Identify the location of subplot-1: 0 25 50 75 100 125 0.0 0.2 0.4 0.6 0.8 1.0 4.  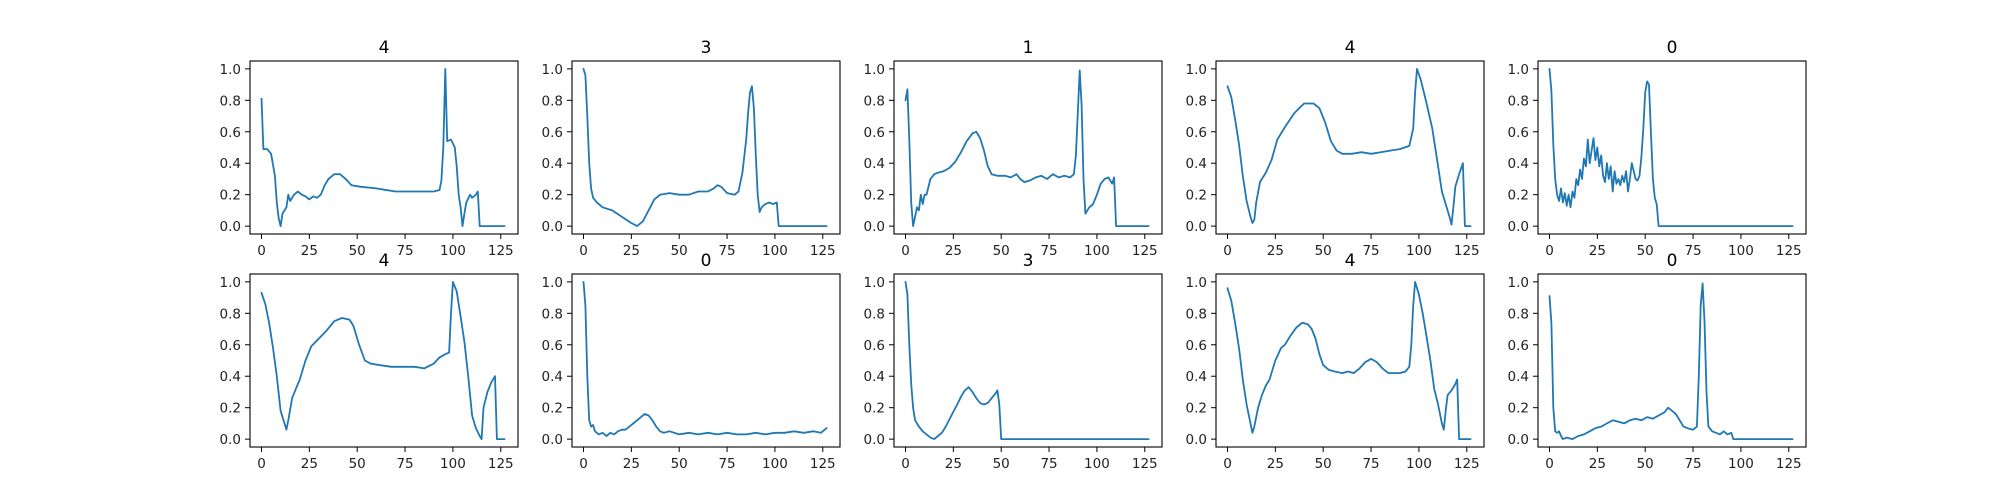
(369, 148).